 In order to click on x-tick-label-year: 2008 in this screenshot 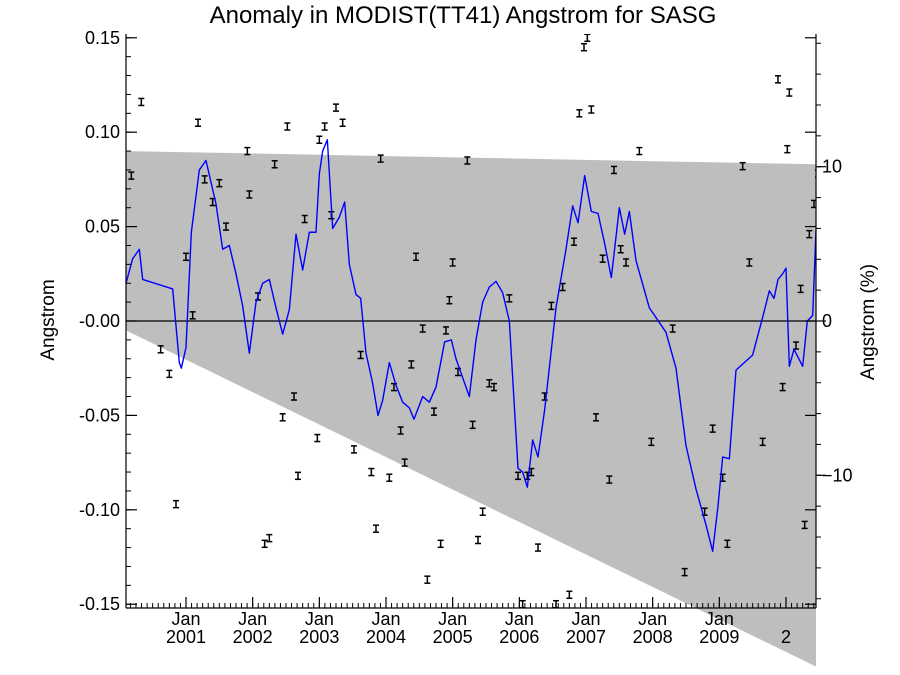, I will do `click(653, 637)`.